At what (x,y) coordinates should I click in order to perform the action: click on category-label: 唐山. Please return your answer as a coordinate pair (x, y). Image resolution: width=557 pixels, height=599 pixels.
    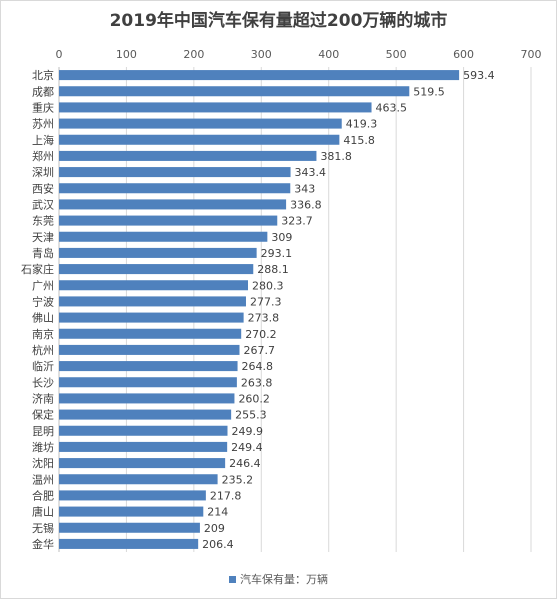
    Looking at the image, I should click on (43, 512).